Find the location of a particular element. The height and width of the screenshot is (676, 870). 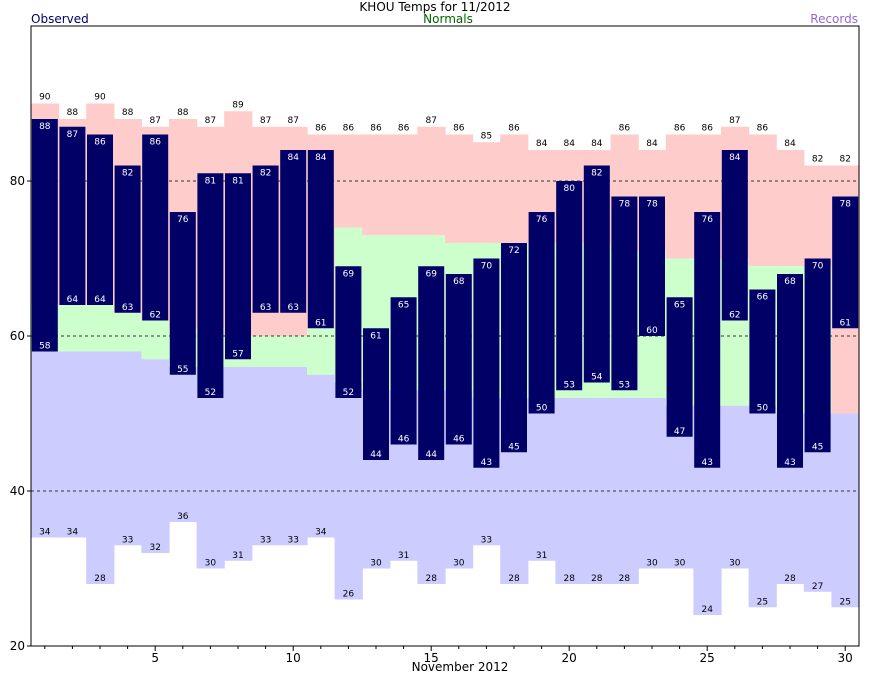

observed-low-label: 64 is located at coordinates (100, 300).